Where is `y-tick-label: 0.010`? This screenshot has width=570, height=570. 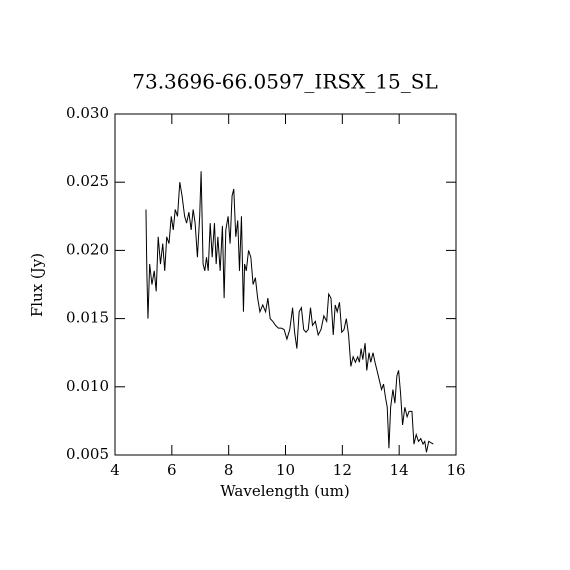
y-tick-label: 0.010 is located at coordinates (87, 386).